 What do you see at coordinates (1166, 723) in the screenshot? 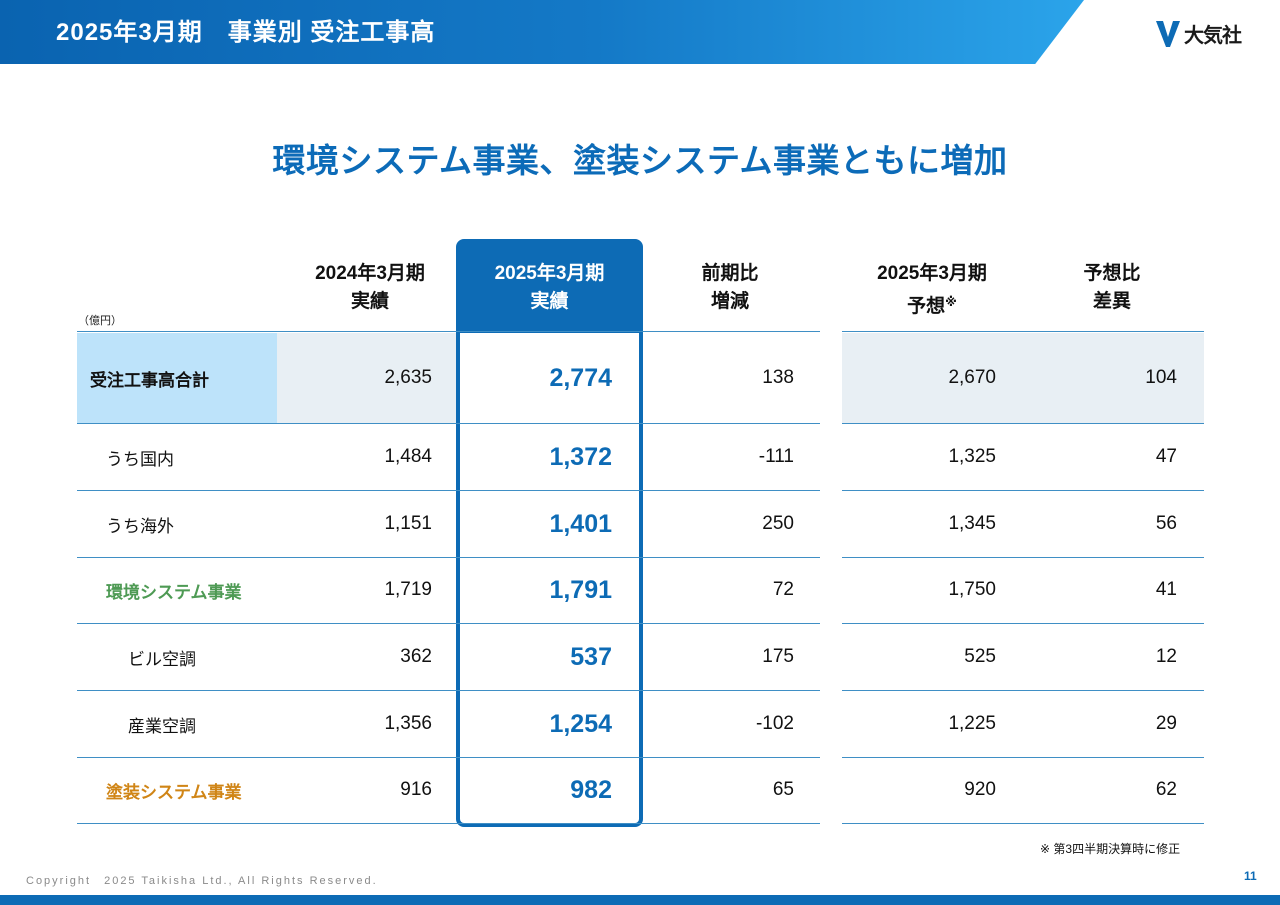
I see `cell-vs-forecast: 29` at bounding box center [1166, 723].